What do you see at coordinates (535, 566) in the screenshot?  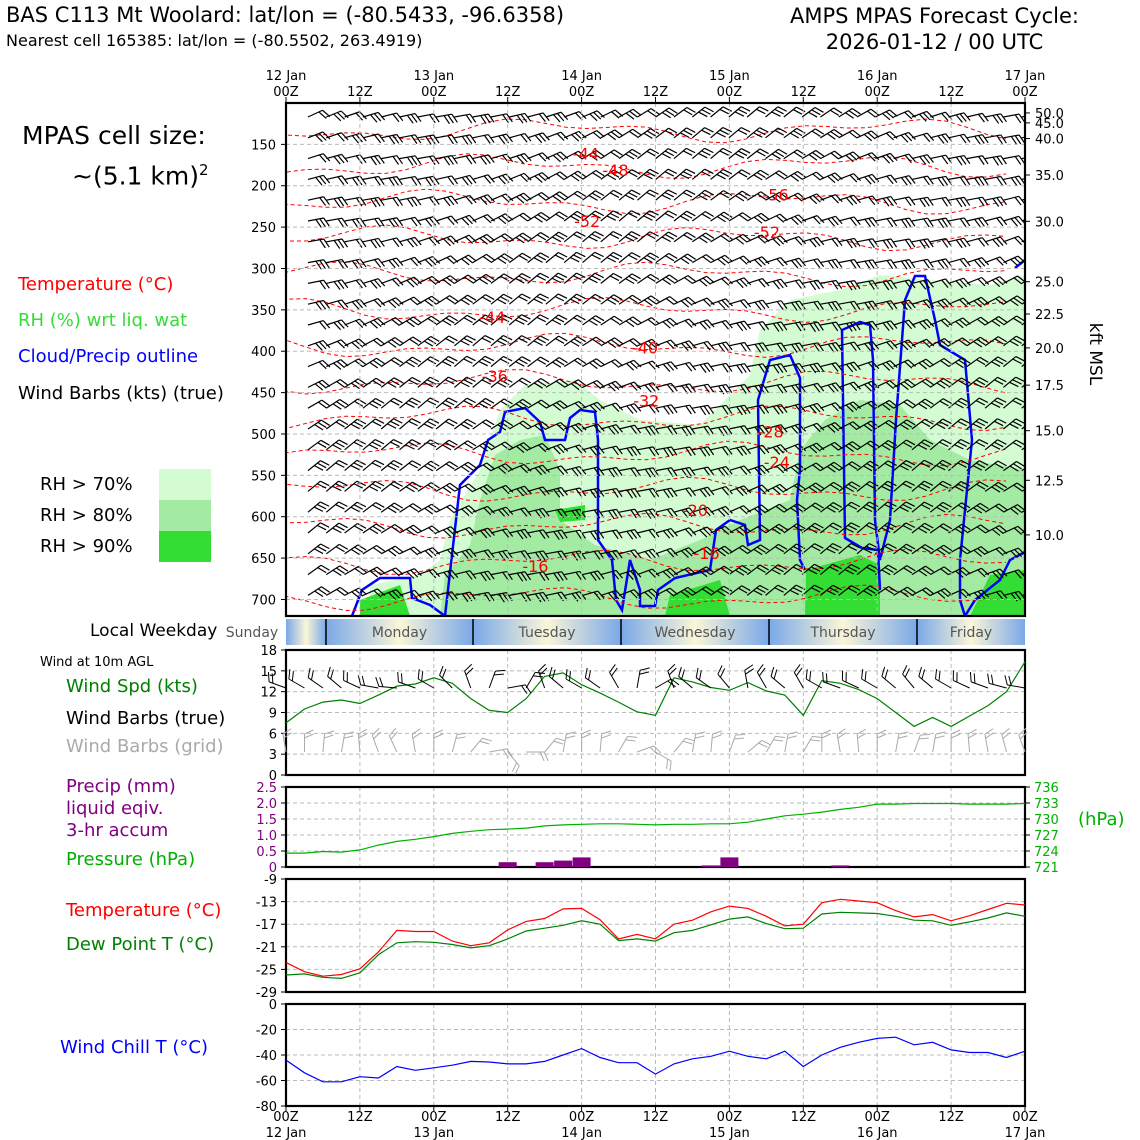 I see `temperature-contour-label: -16` at bounding box center [535, 566].